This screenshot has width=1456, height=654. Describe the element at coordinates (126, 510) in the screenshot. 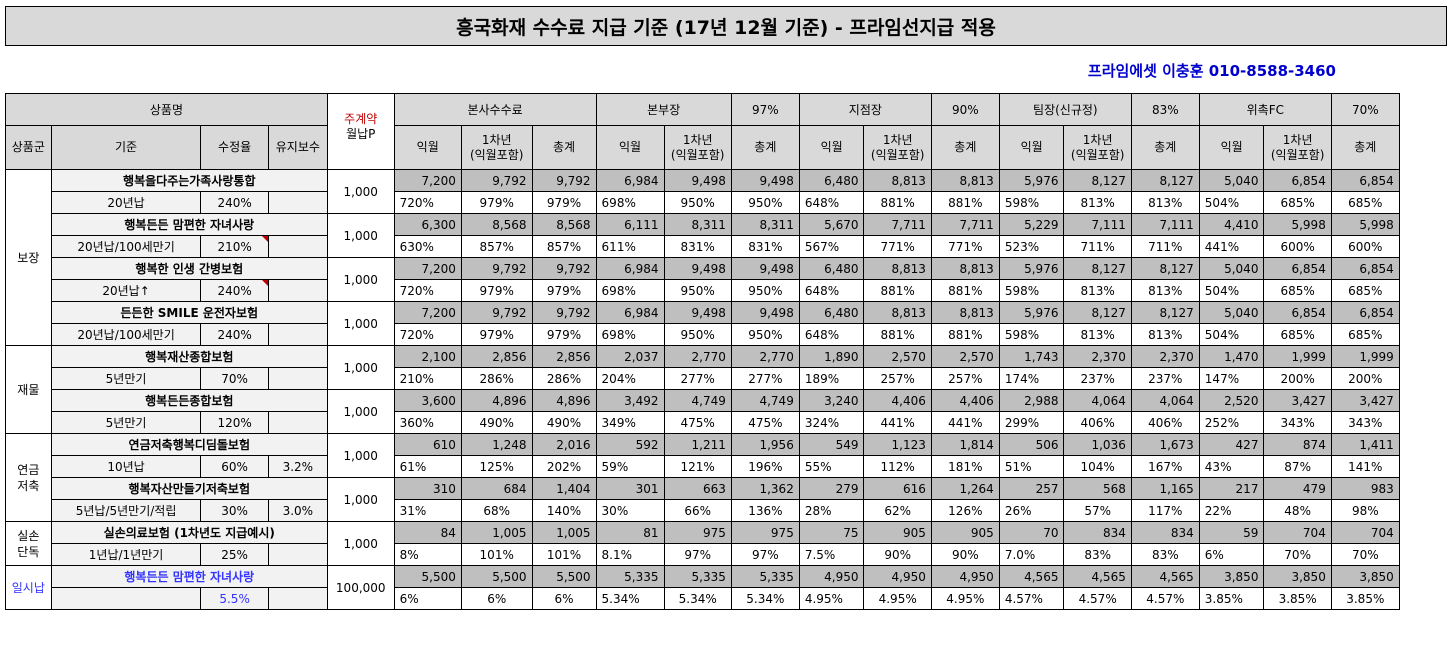

I see `product-basis: 5년납/5년만기/적립` at that location.